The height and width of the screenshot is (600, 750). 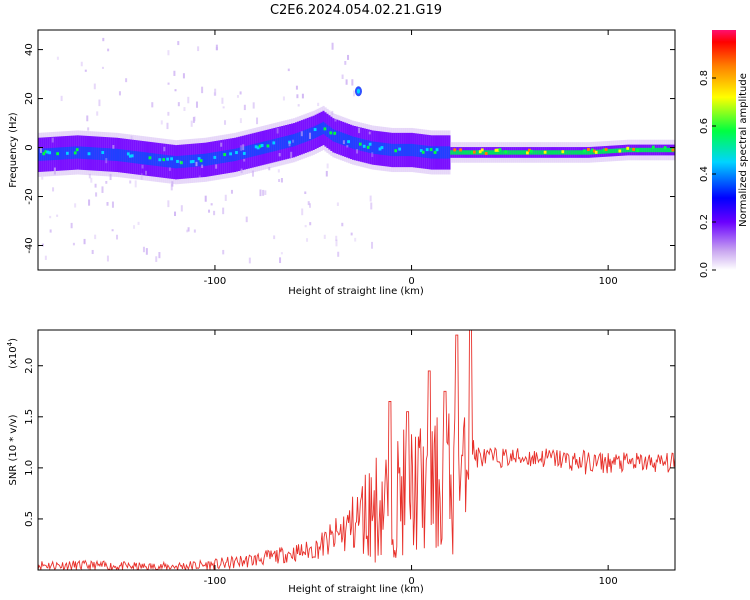 I want to click on snr-x-tick-label: 0, so click(x=411, y=581).